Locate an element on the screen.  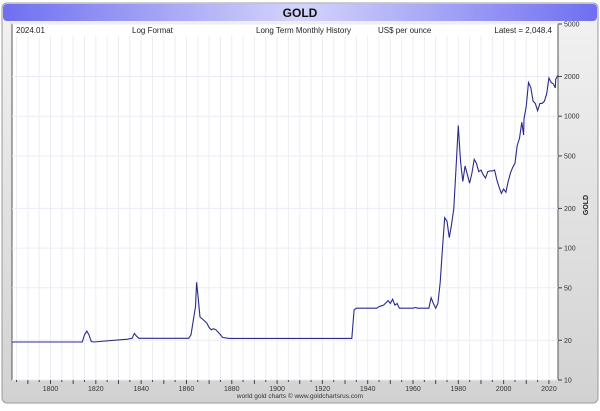
y-tick-label: 200 is located at coordinates (570, 209).